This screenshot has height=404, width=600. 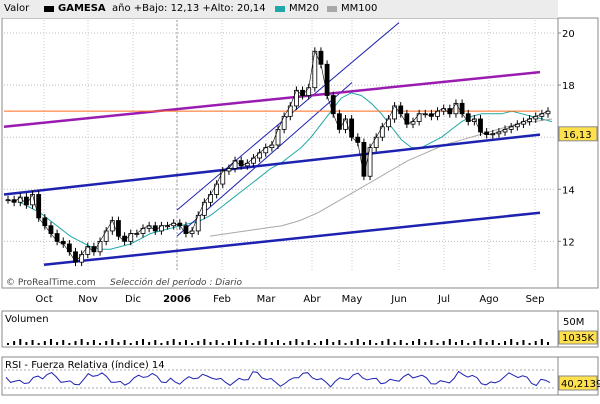 I want to click on y-tick-label: 20, so click(x=568, y=34).